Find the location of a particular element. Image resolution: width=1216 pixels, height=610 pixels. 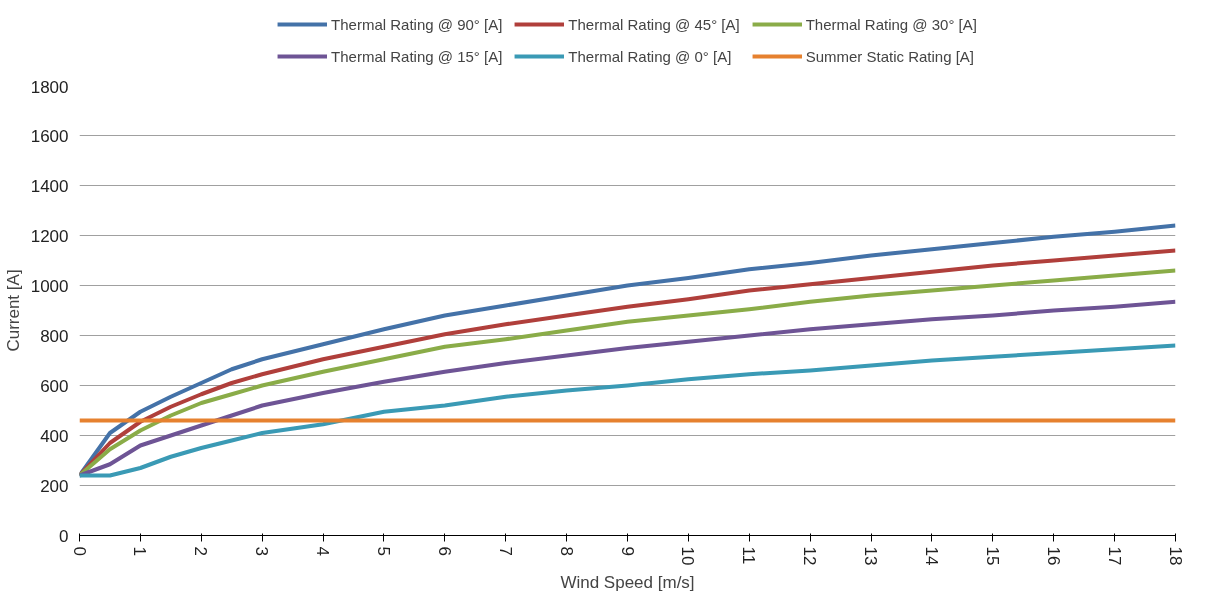

x-axis-title: Wind Speed [m/s] is located at coordinates (627, 583).